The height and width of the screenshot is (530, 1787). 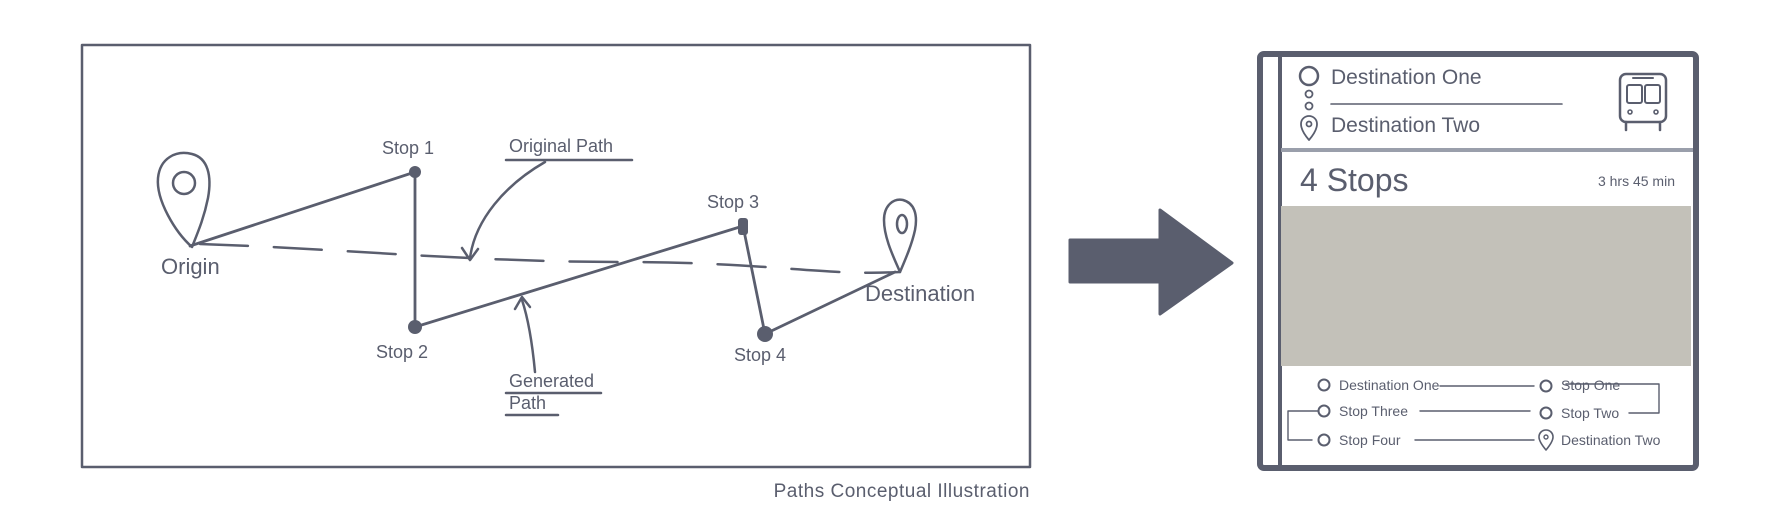 What do you see at coordinates (1405, 125) in the screenshot?
I see `to-field: Destination Two` at bounding box center [1405, 125].